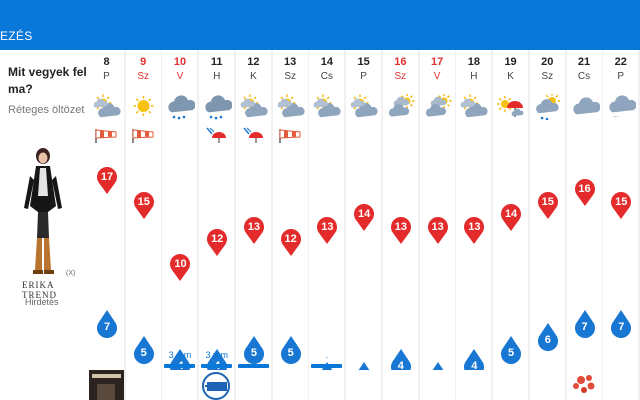  I want to click on max-temp-marker: 16, so click(585, 192).